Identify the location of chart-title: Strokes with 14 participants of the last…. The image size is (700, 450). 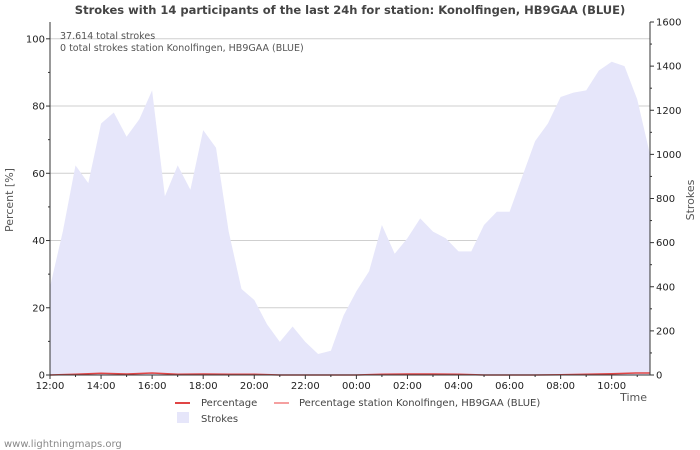
(350, 10).